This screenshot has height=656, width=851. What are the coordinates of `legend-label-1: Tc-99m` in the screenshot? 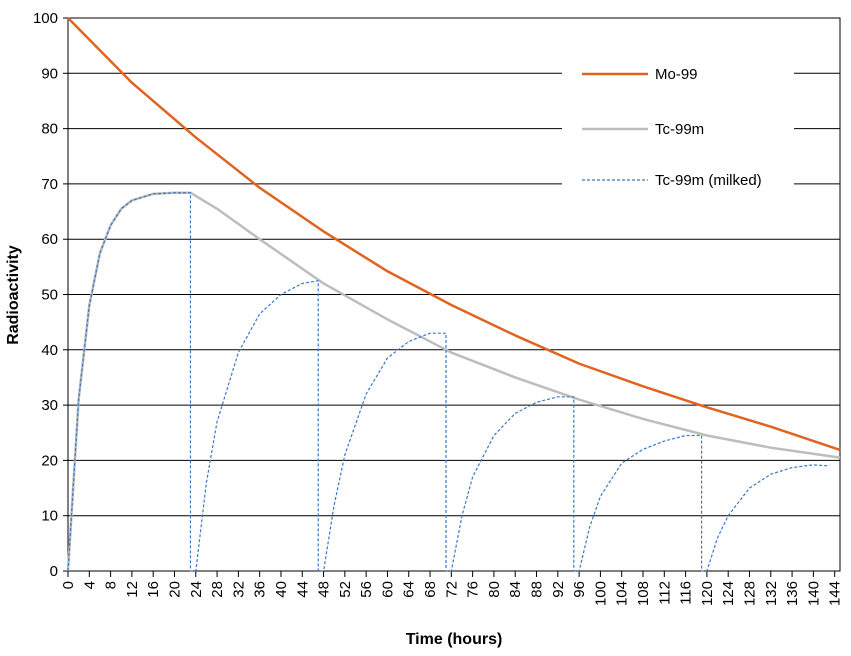 It's located at (679, 129).